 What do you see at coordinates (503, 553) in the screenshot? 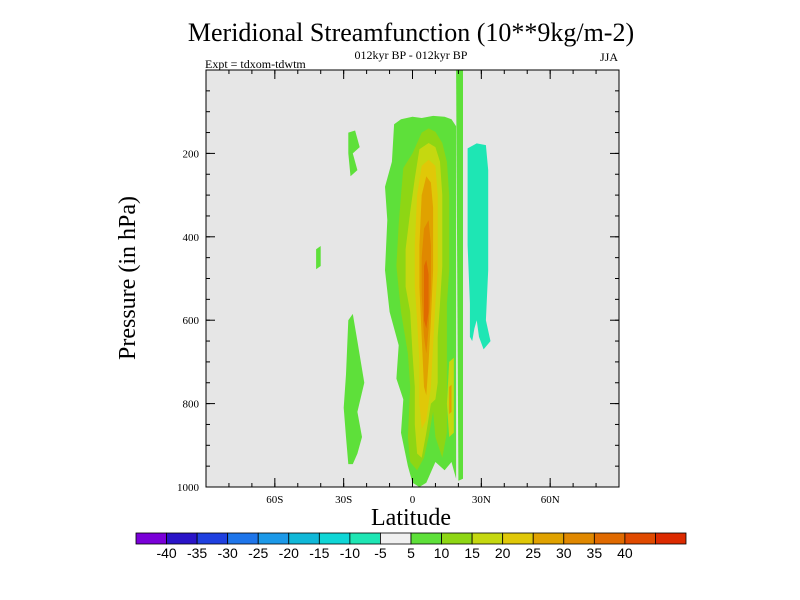
I see `colorbar-label: 20` at bounding box center [503, 553].